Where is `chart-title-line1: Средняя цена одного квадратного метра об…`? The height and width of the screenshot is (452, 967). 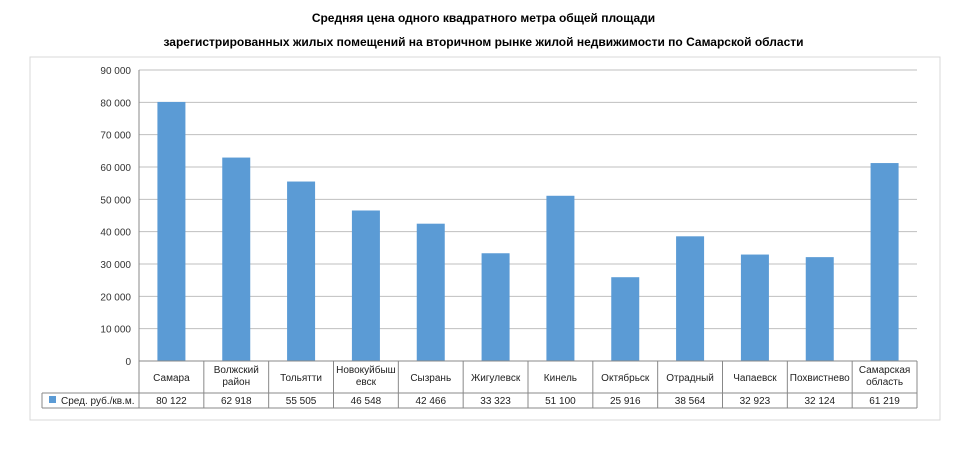 chart-title-line1: Средняя цена одного квадратного метра об… is located at coordinates (483, 18).